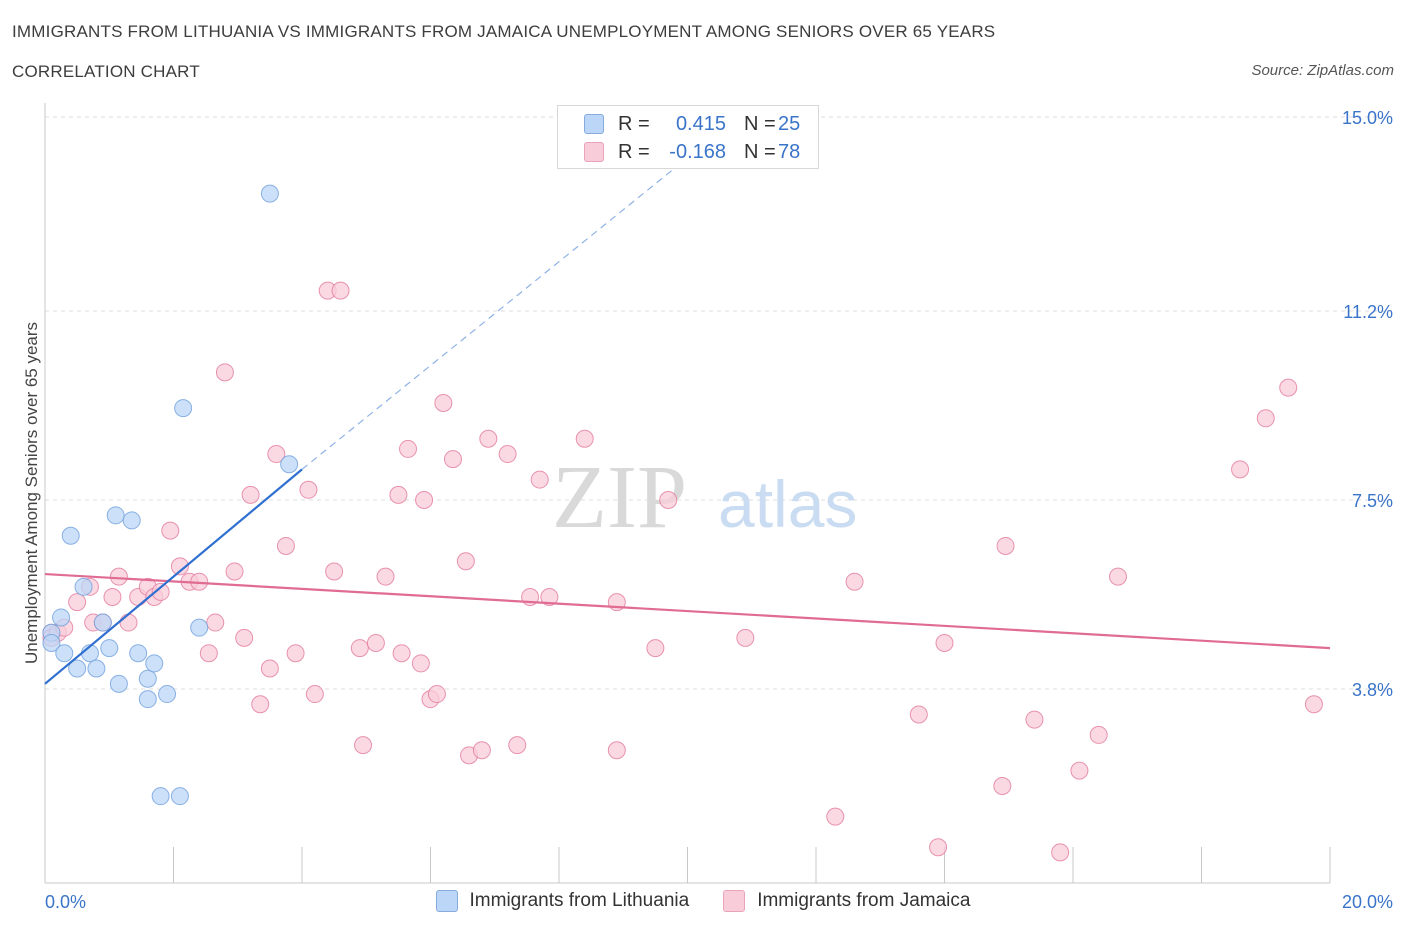  Describe the element at coordinates (594, 124) in the screenshot. I see `lithuania-swatch` at that location.